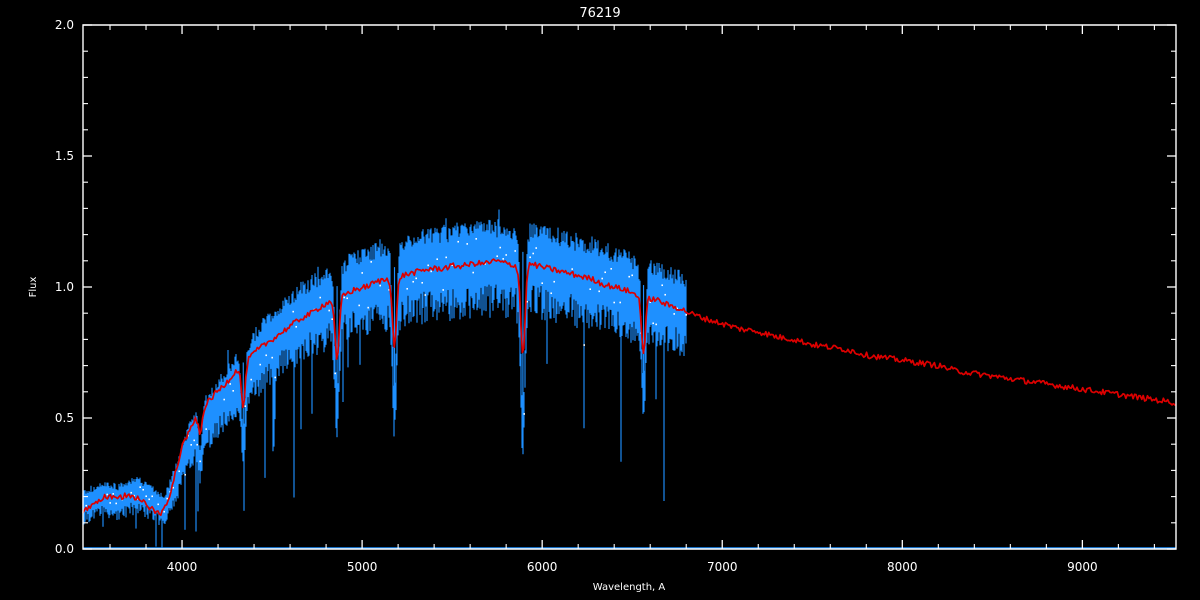 The image size is (1200, 600). Describe the element at coordinates (542, 567) in the screenshot. I see `x-tick-label: 6000` at that location.